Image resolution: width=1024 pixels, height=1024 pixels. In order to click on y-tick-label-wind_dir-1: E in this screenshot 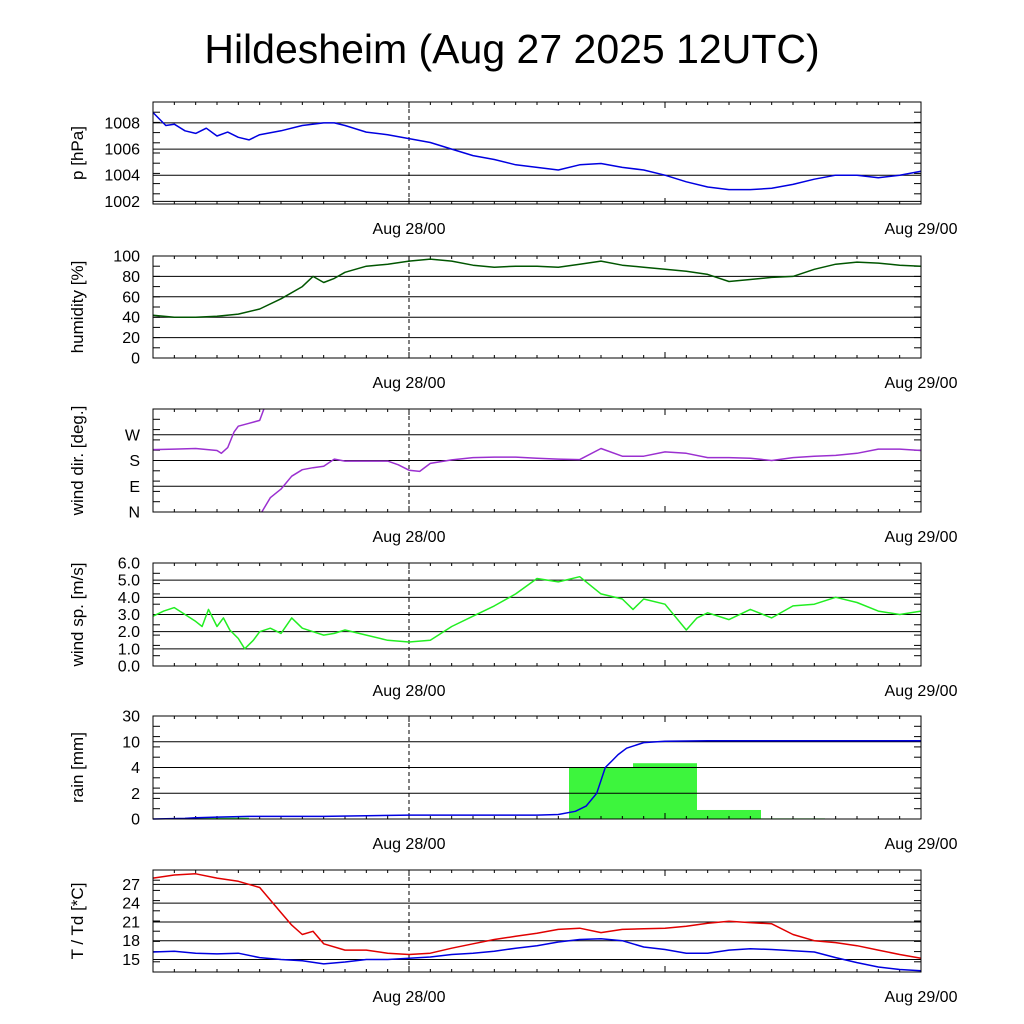, I will do `click(134, 487)`.